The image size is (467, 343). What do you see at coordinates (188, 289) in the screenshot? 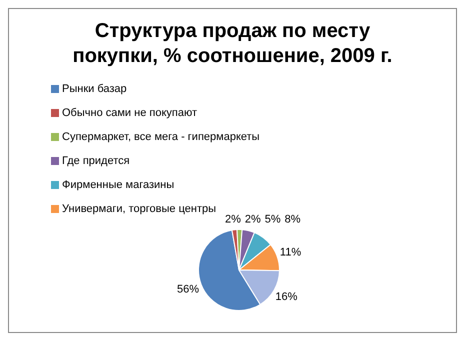
I see `data-label: 56%` at bounding box center [188, 289].